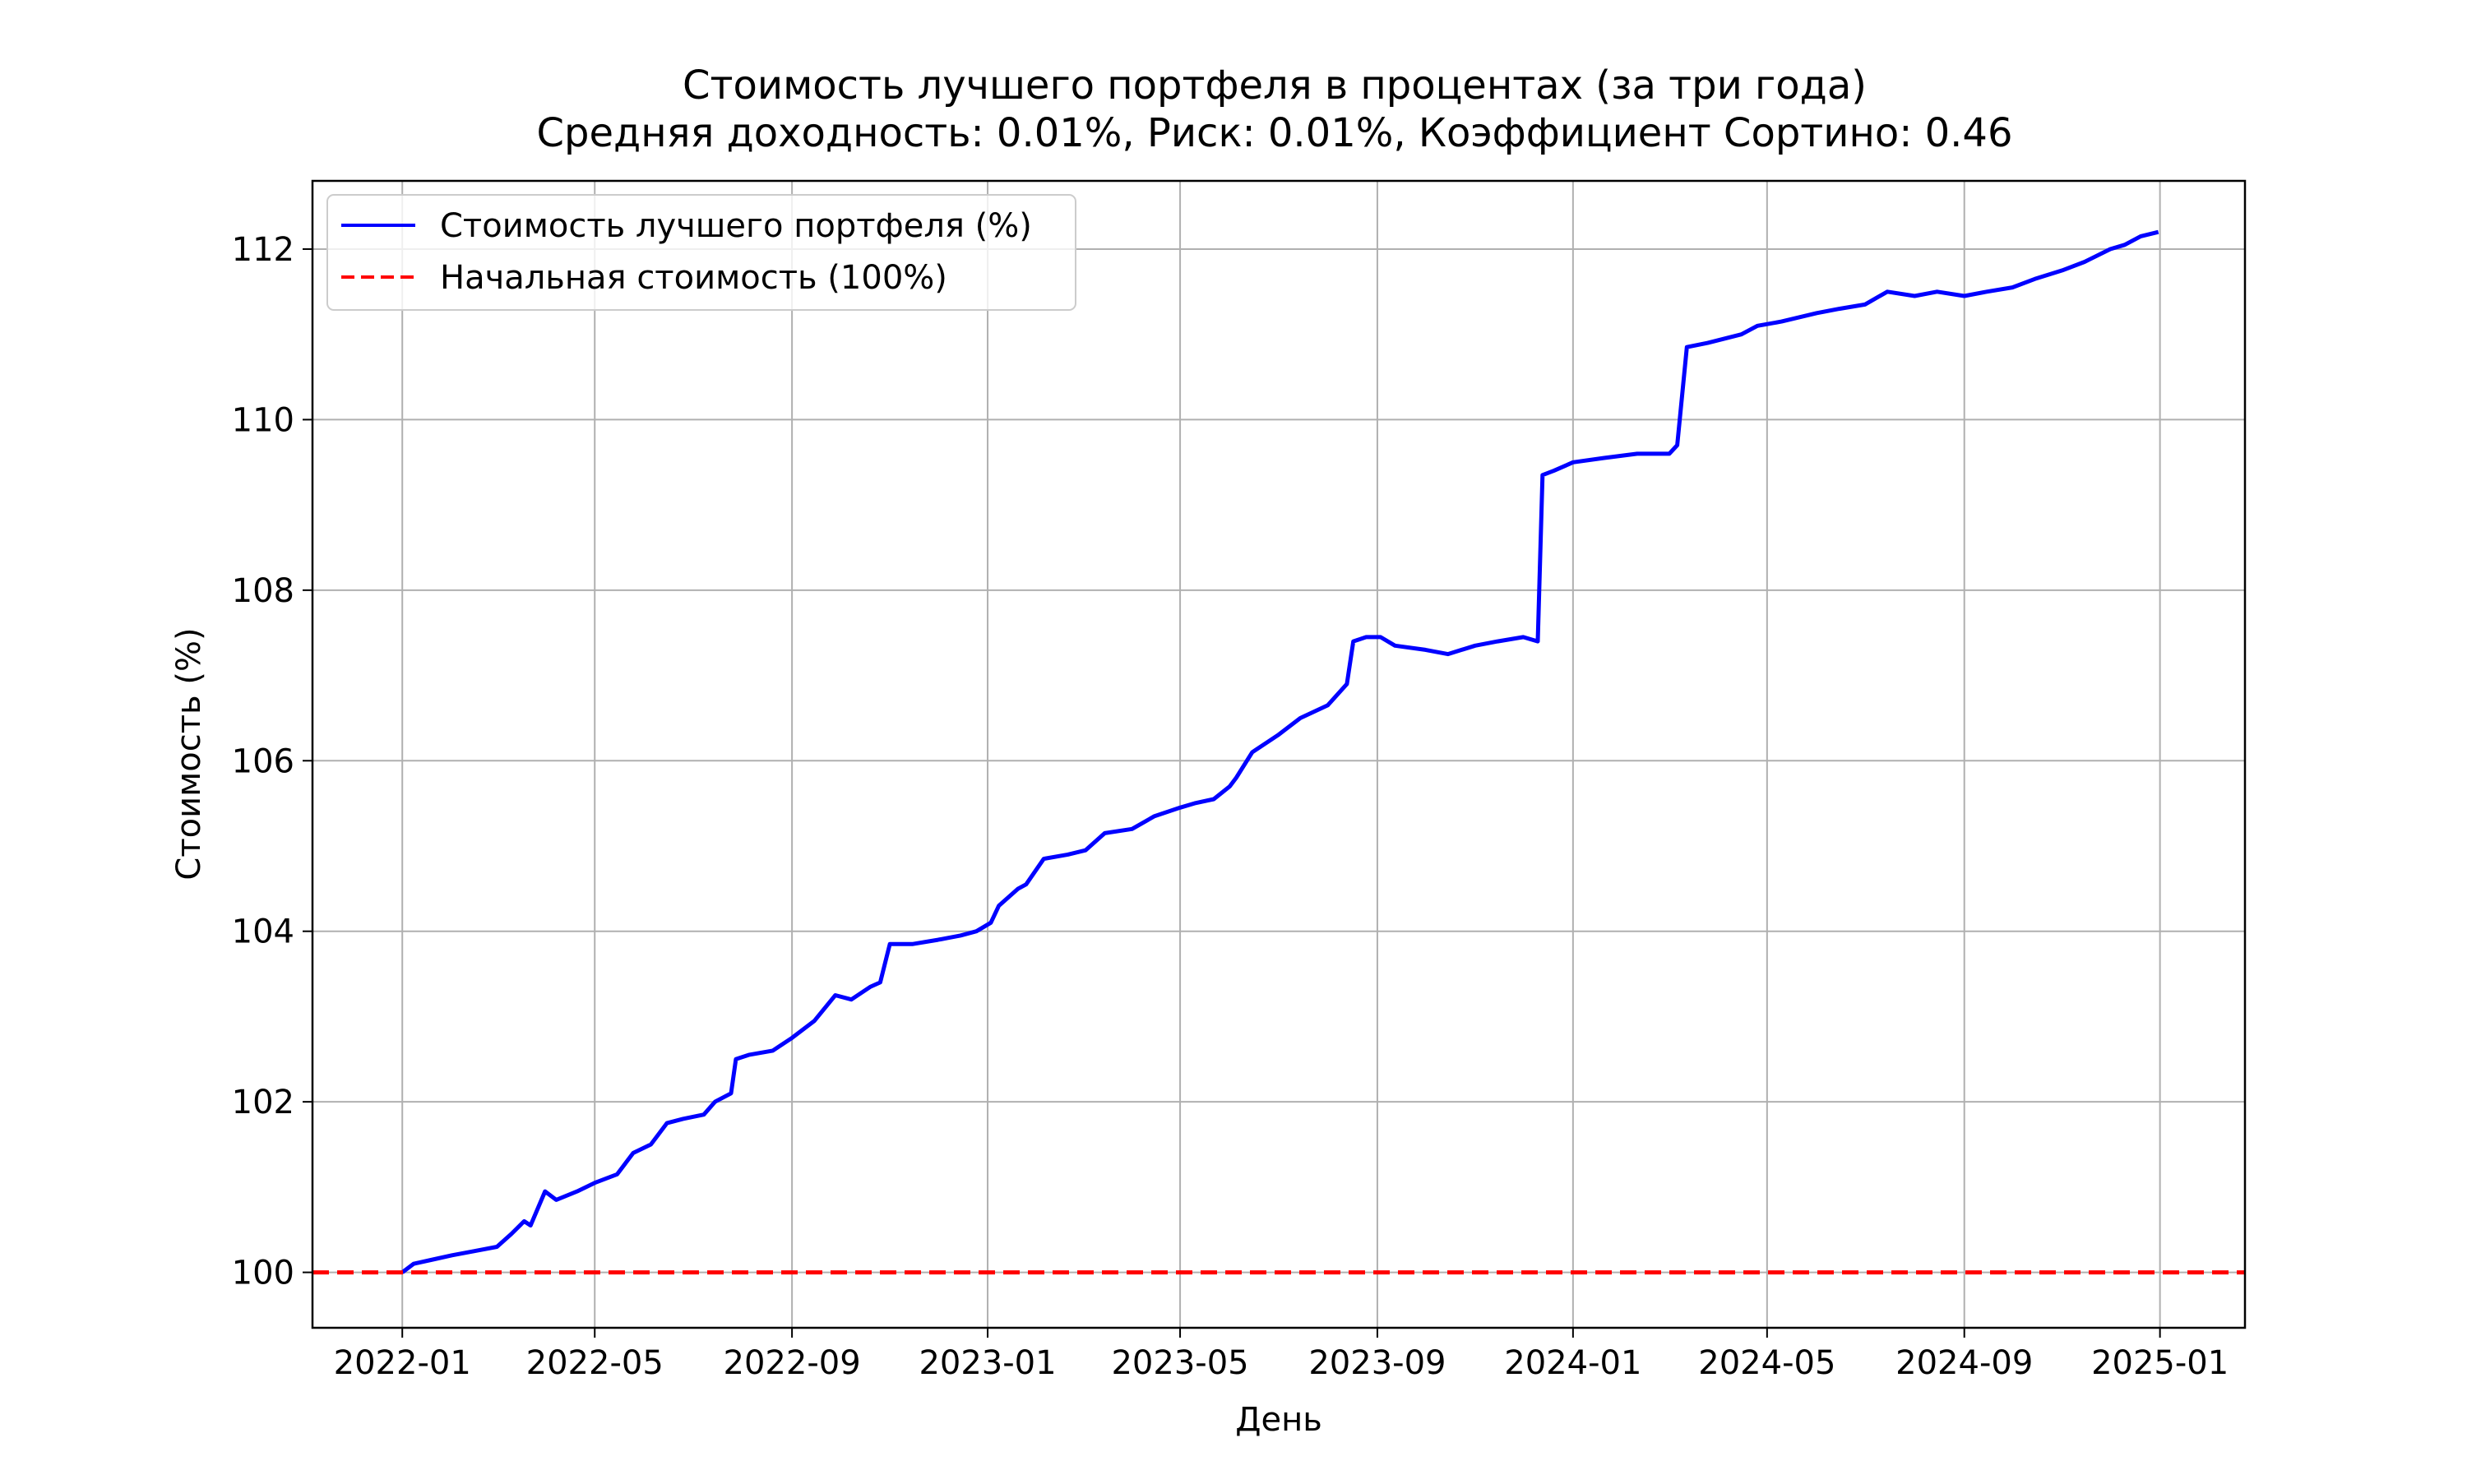 The width and height of the screenshot is (2467, 1484). Describe the element at coordinates (792, 1363) in the screenshot. I see `x-tick-label: 2022-09` at that location.